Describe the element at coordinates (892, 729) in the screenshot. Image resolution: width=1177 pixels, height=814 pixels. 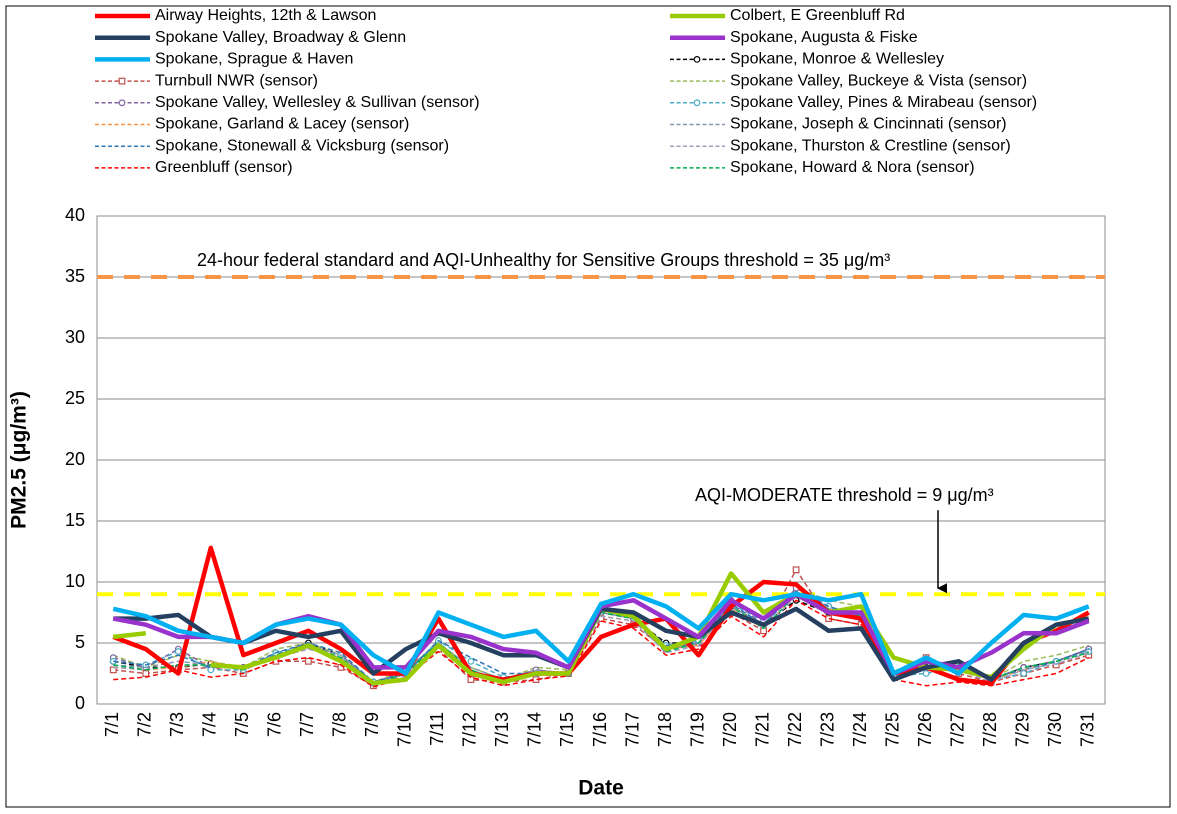
I see `x-tick-label: 7/25` at that location.